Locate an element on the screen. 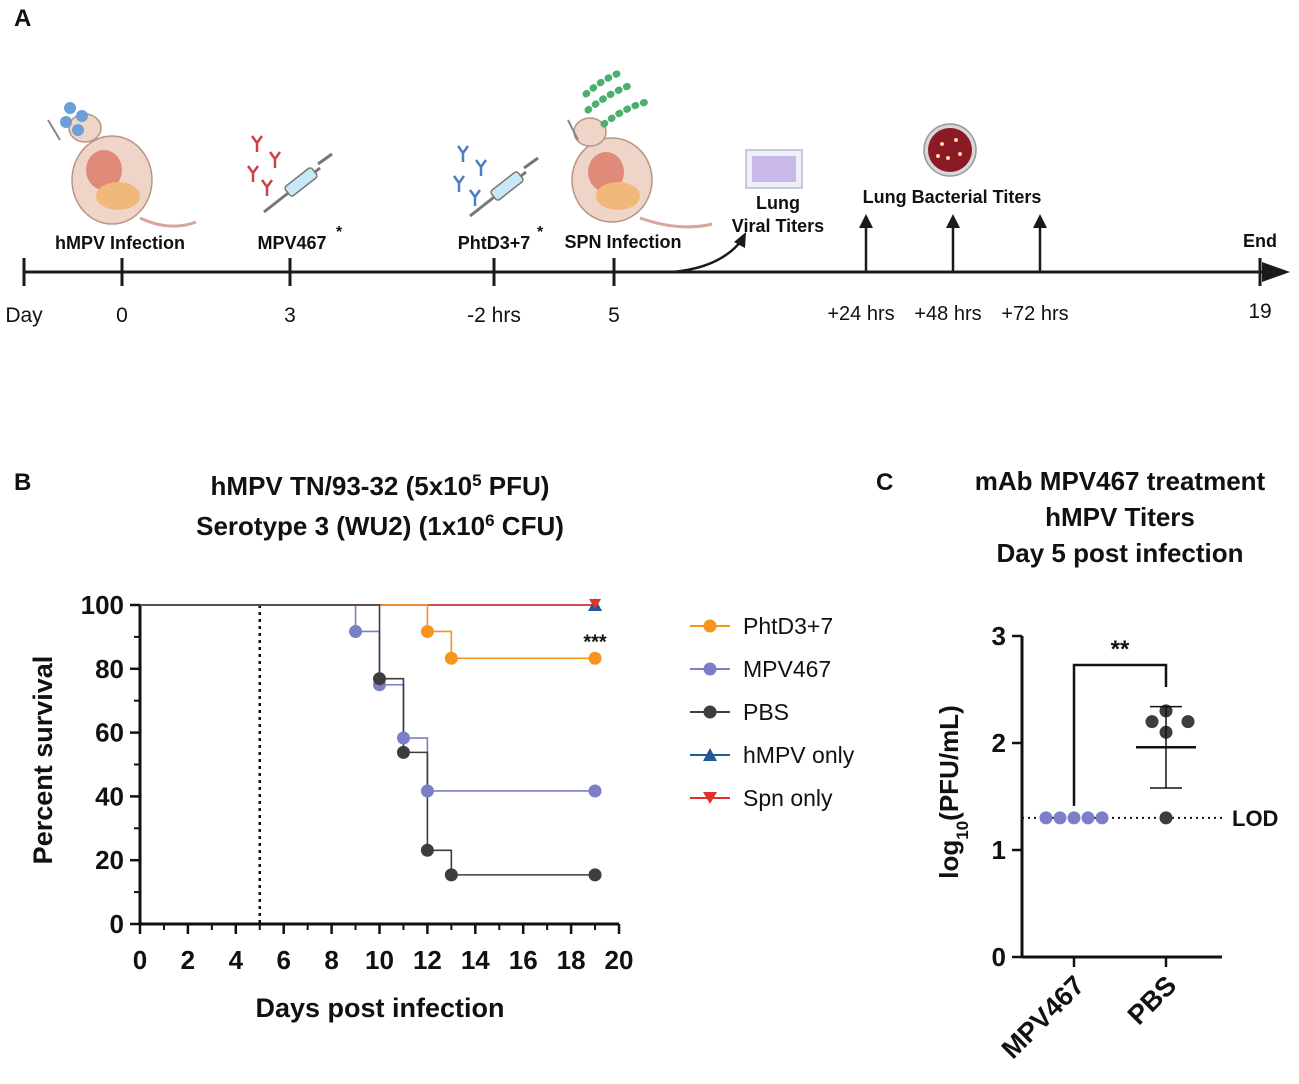  x-tick-label: 6 is located at coordinates (283, 960).